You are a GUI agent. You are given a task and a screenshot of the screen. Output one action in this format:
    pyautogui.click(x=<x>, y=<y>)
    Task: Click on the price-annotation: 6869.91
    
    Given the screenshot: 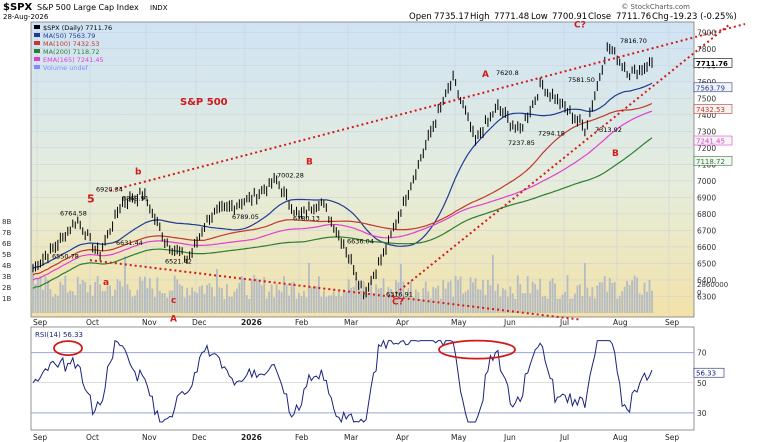 What is the action you would take?
    pyautogui.click(x=135, y=199)
    